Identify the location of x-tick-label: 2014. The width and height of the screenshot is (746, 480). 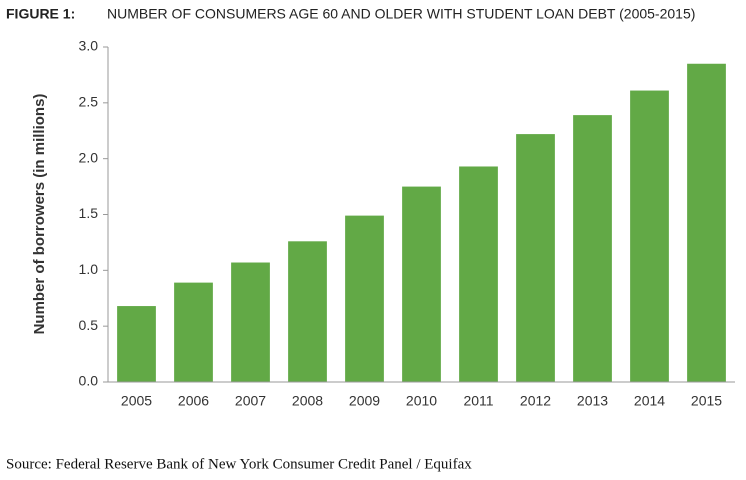
(649, 401).